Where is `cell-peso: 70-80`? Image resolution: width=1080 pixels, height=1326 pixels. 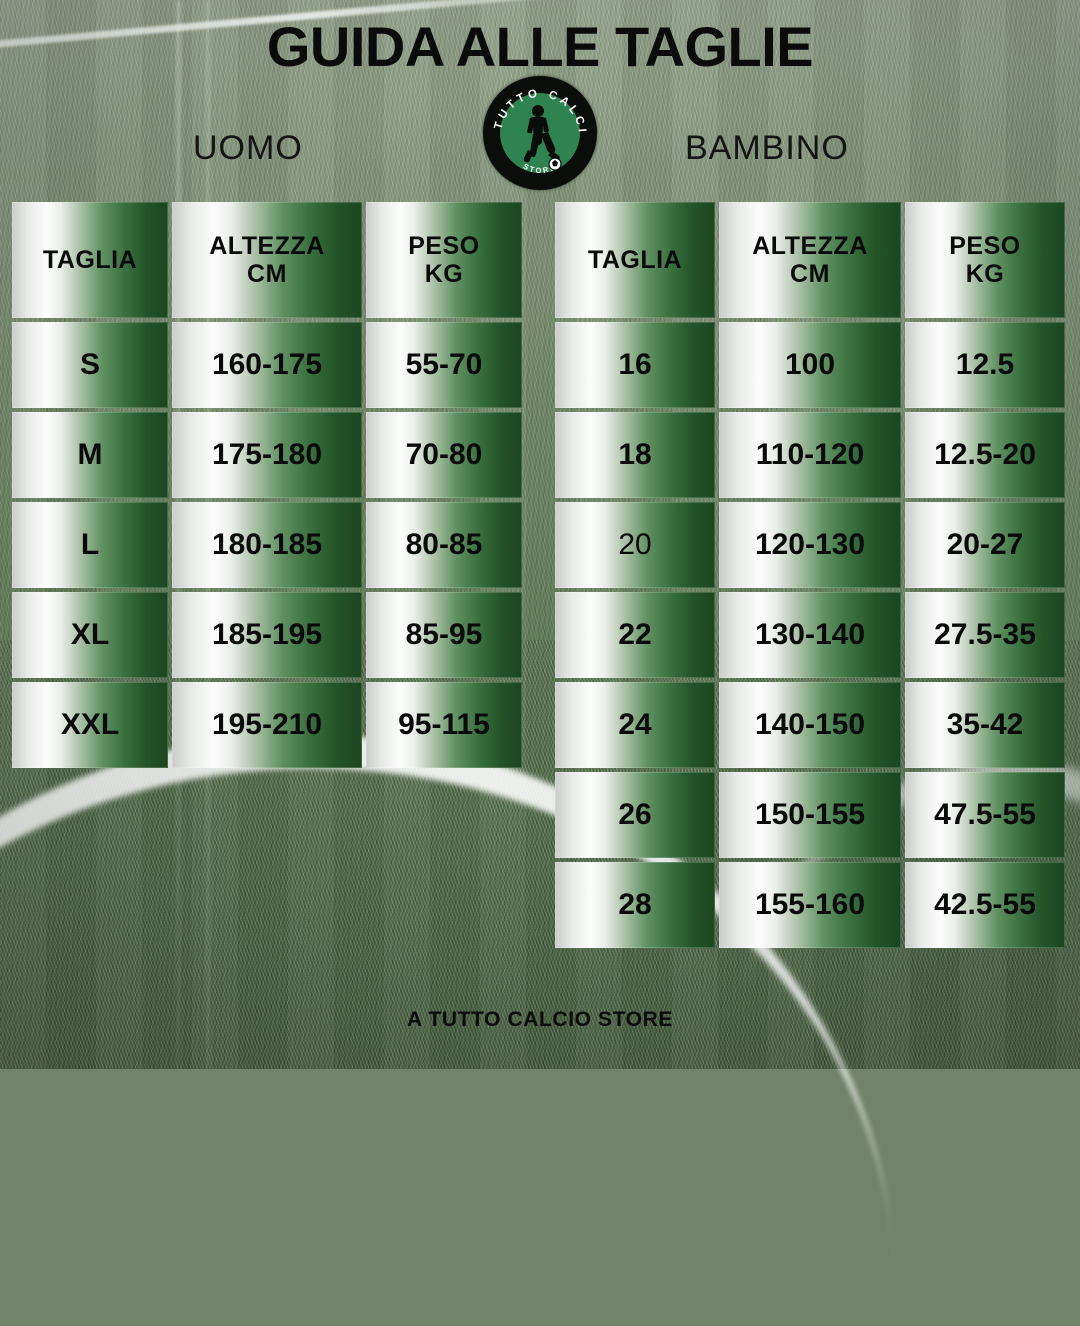
cell-peso: 70-80 is located at coordinates (444, 455).